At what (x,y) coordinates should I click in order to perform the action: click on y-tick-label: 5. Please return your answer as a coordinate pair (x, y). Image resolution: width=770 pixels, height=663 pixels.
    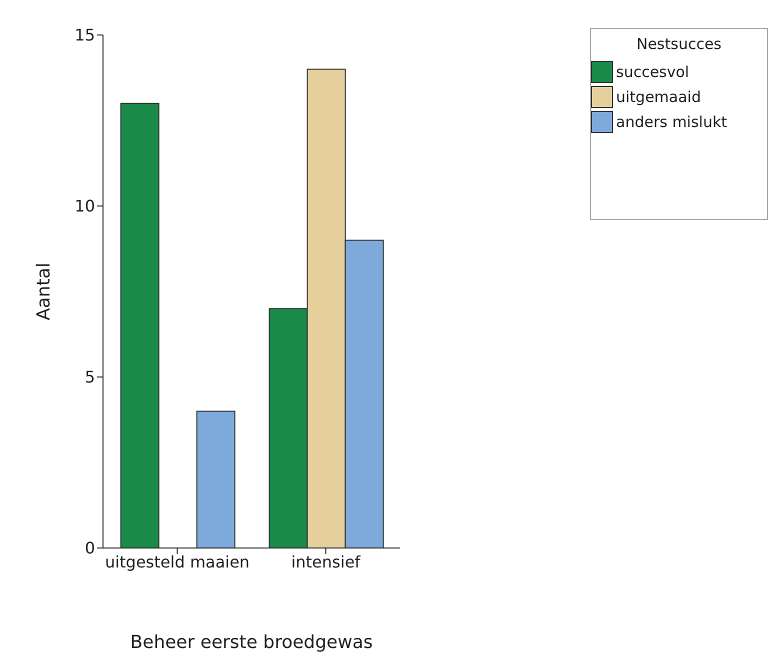
    Looking at the image, I should click on (89, 377).